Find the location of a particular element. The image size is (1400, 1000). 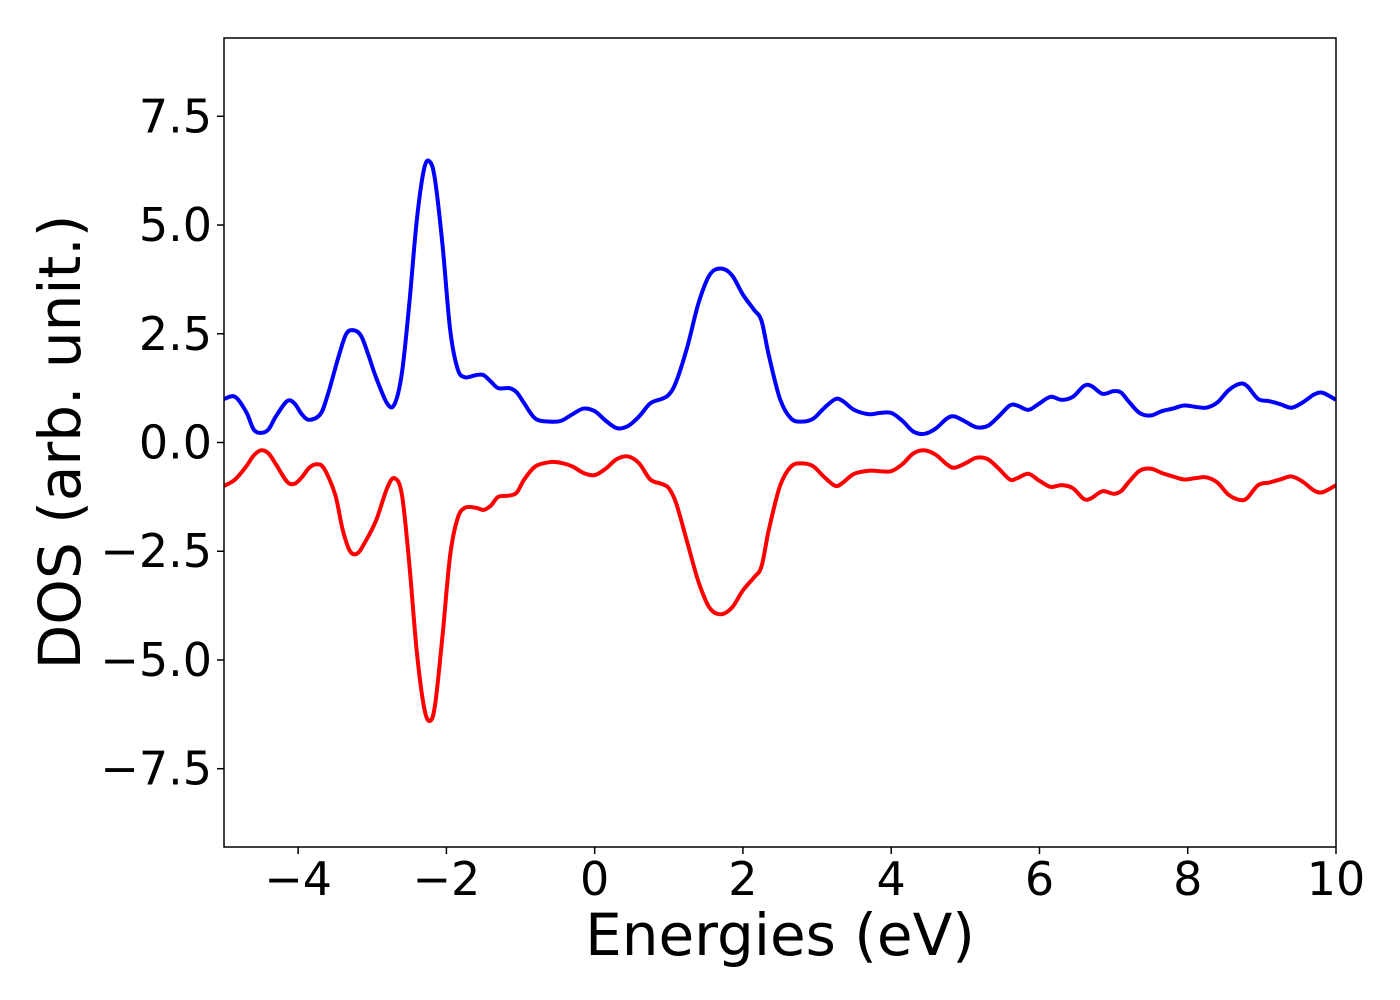

x-tick-label: 6 is located at coordinates (1039, 879).